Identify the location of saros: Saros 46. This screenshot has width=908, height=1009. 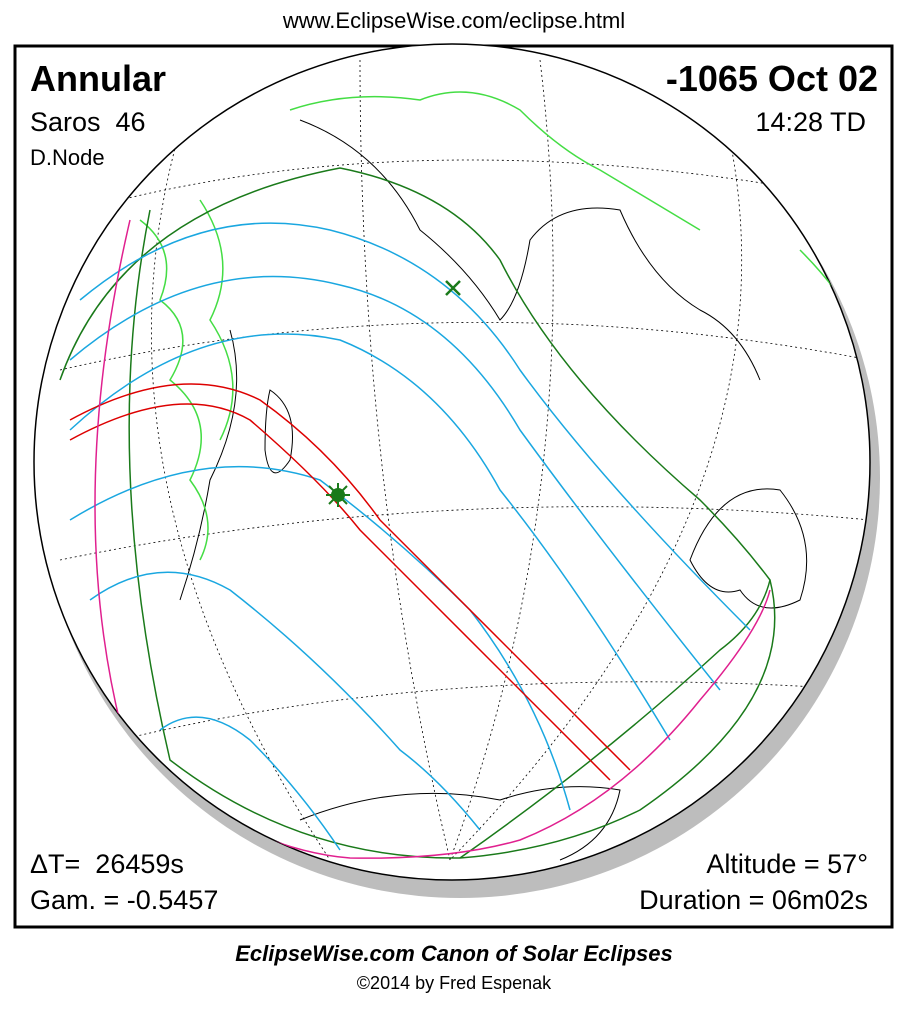
(88, 122).